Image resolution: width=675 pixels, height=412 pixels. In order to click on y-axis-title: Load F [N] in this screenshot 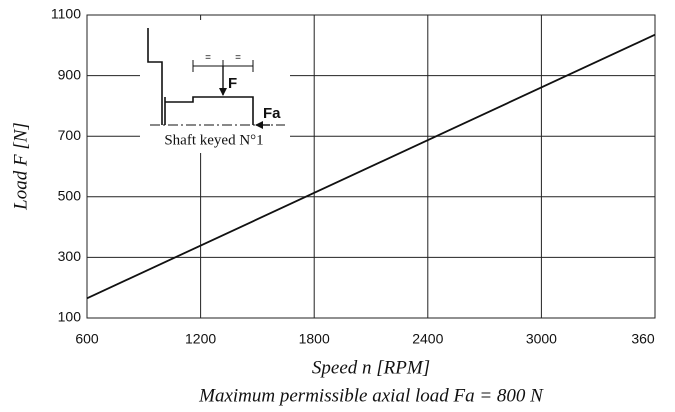, I will do `click(20, 166)`.